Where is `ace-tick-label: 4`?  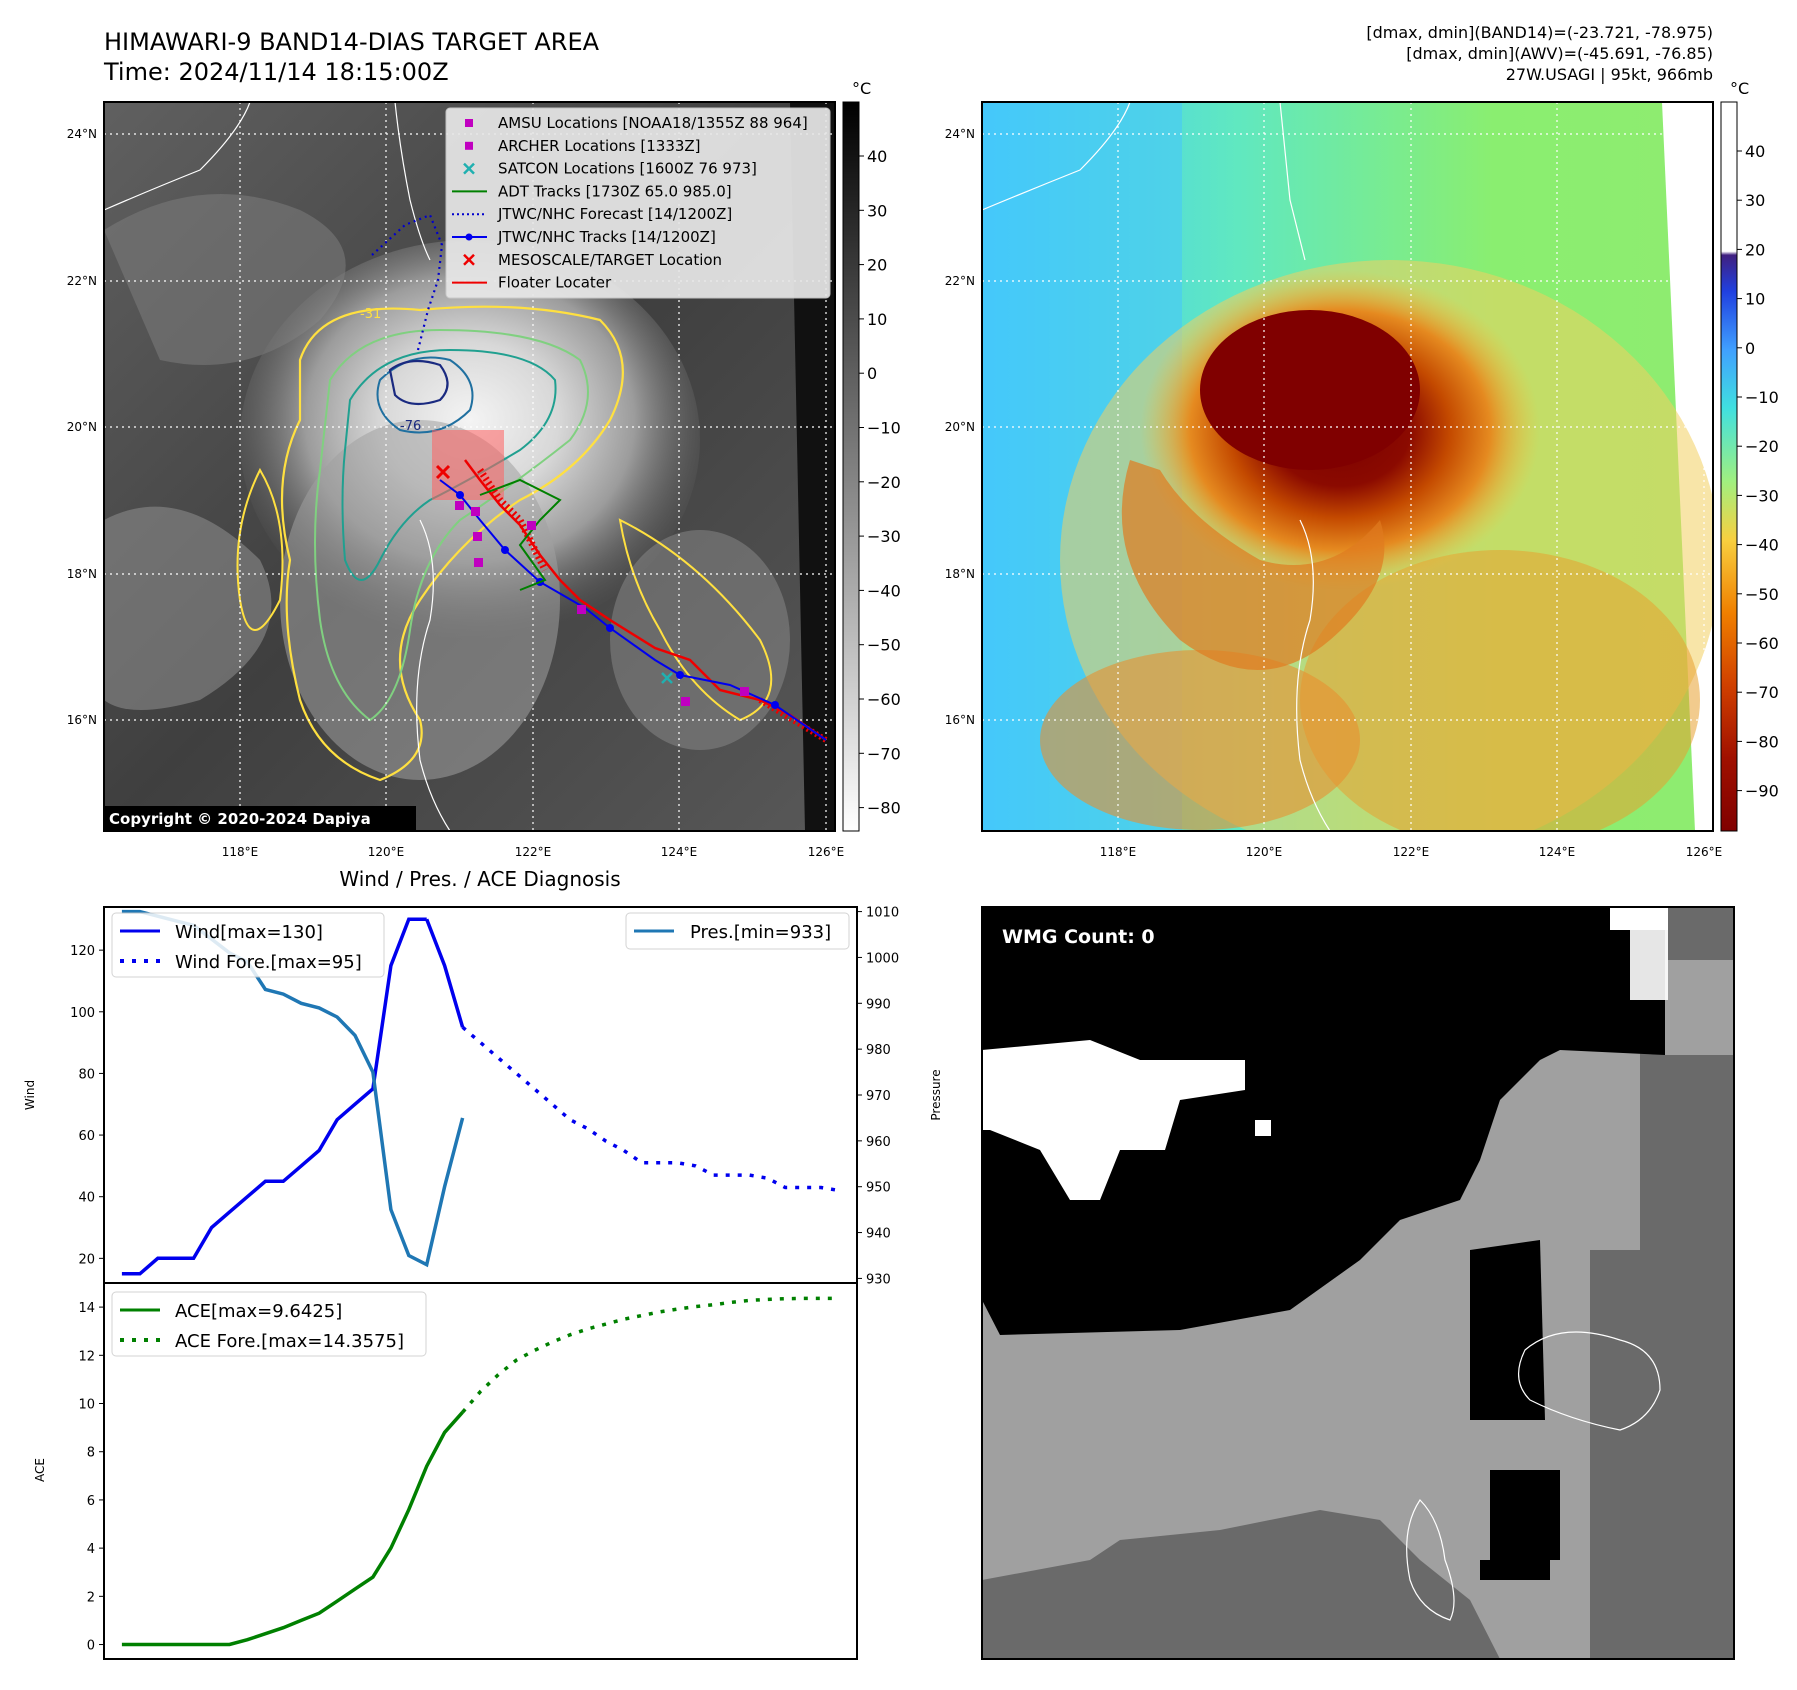
ace-tick-label: 4 is located at coordinates (91, 1549).